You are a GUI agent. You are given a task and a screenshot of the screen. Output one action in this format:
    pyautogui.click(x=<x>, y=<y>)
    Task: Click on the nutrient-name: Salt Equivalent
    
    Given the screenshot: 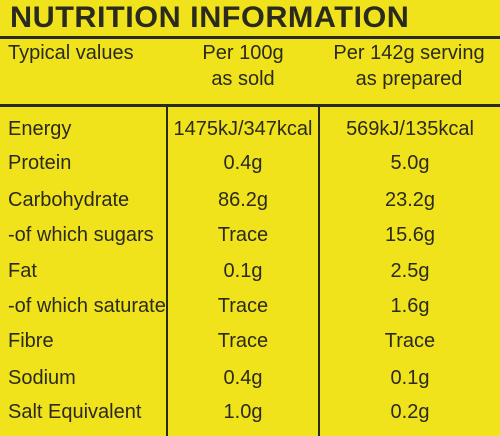 What is the action you would take?
    pyautogui.click(x=75, y=412)
    